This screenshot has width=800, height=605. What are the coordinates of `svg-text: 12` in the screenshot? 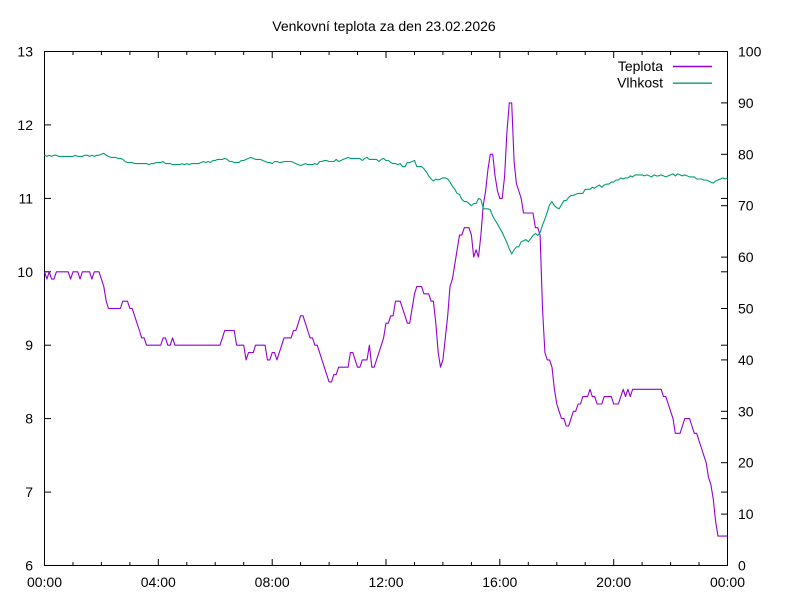 It's located at (25, 125).